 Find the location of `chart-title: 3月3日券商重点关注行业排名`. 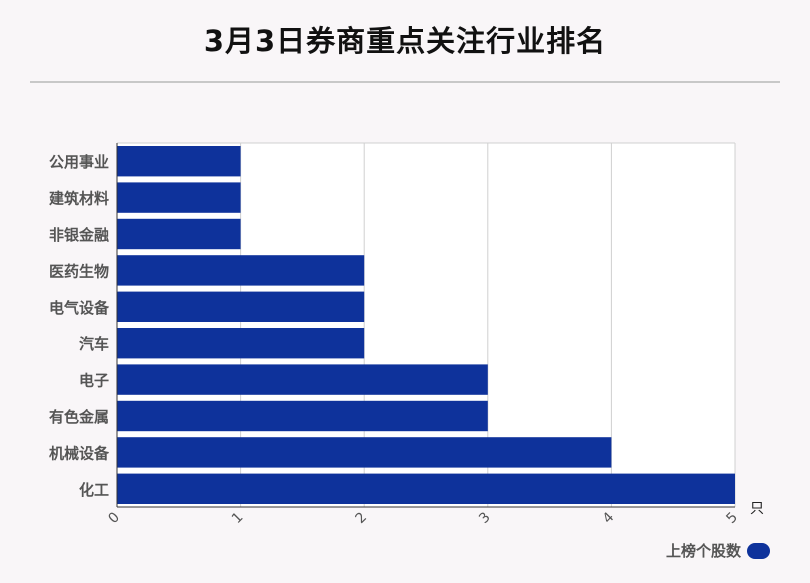

chart-title: 3月3日券商重点关注行业排名 is located at coordinates (405, 41).